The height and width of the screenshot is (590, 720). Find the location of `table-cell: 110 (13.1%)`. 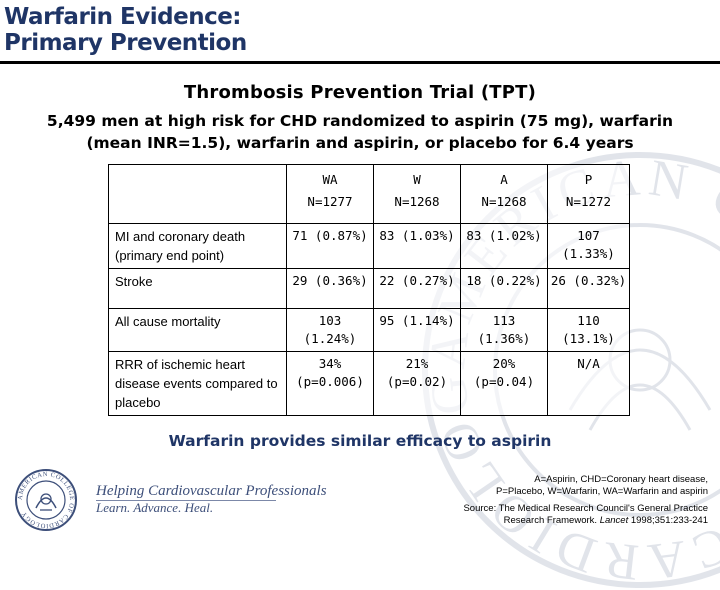

table-cell: 110 (13.1%) is located at coordinates (588, 330).